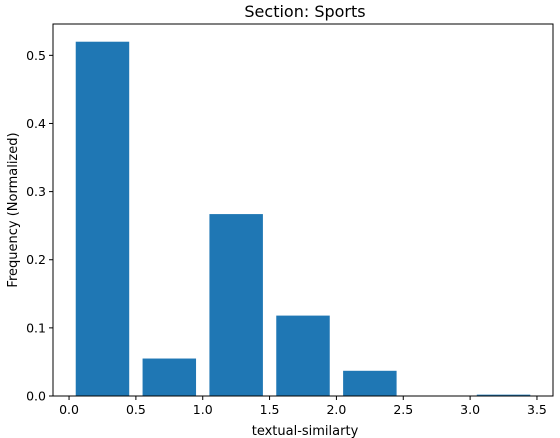 This screenshot has width=560, height=438. I want to click on x-tick-label: 1.0, so click(203, 409).